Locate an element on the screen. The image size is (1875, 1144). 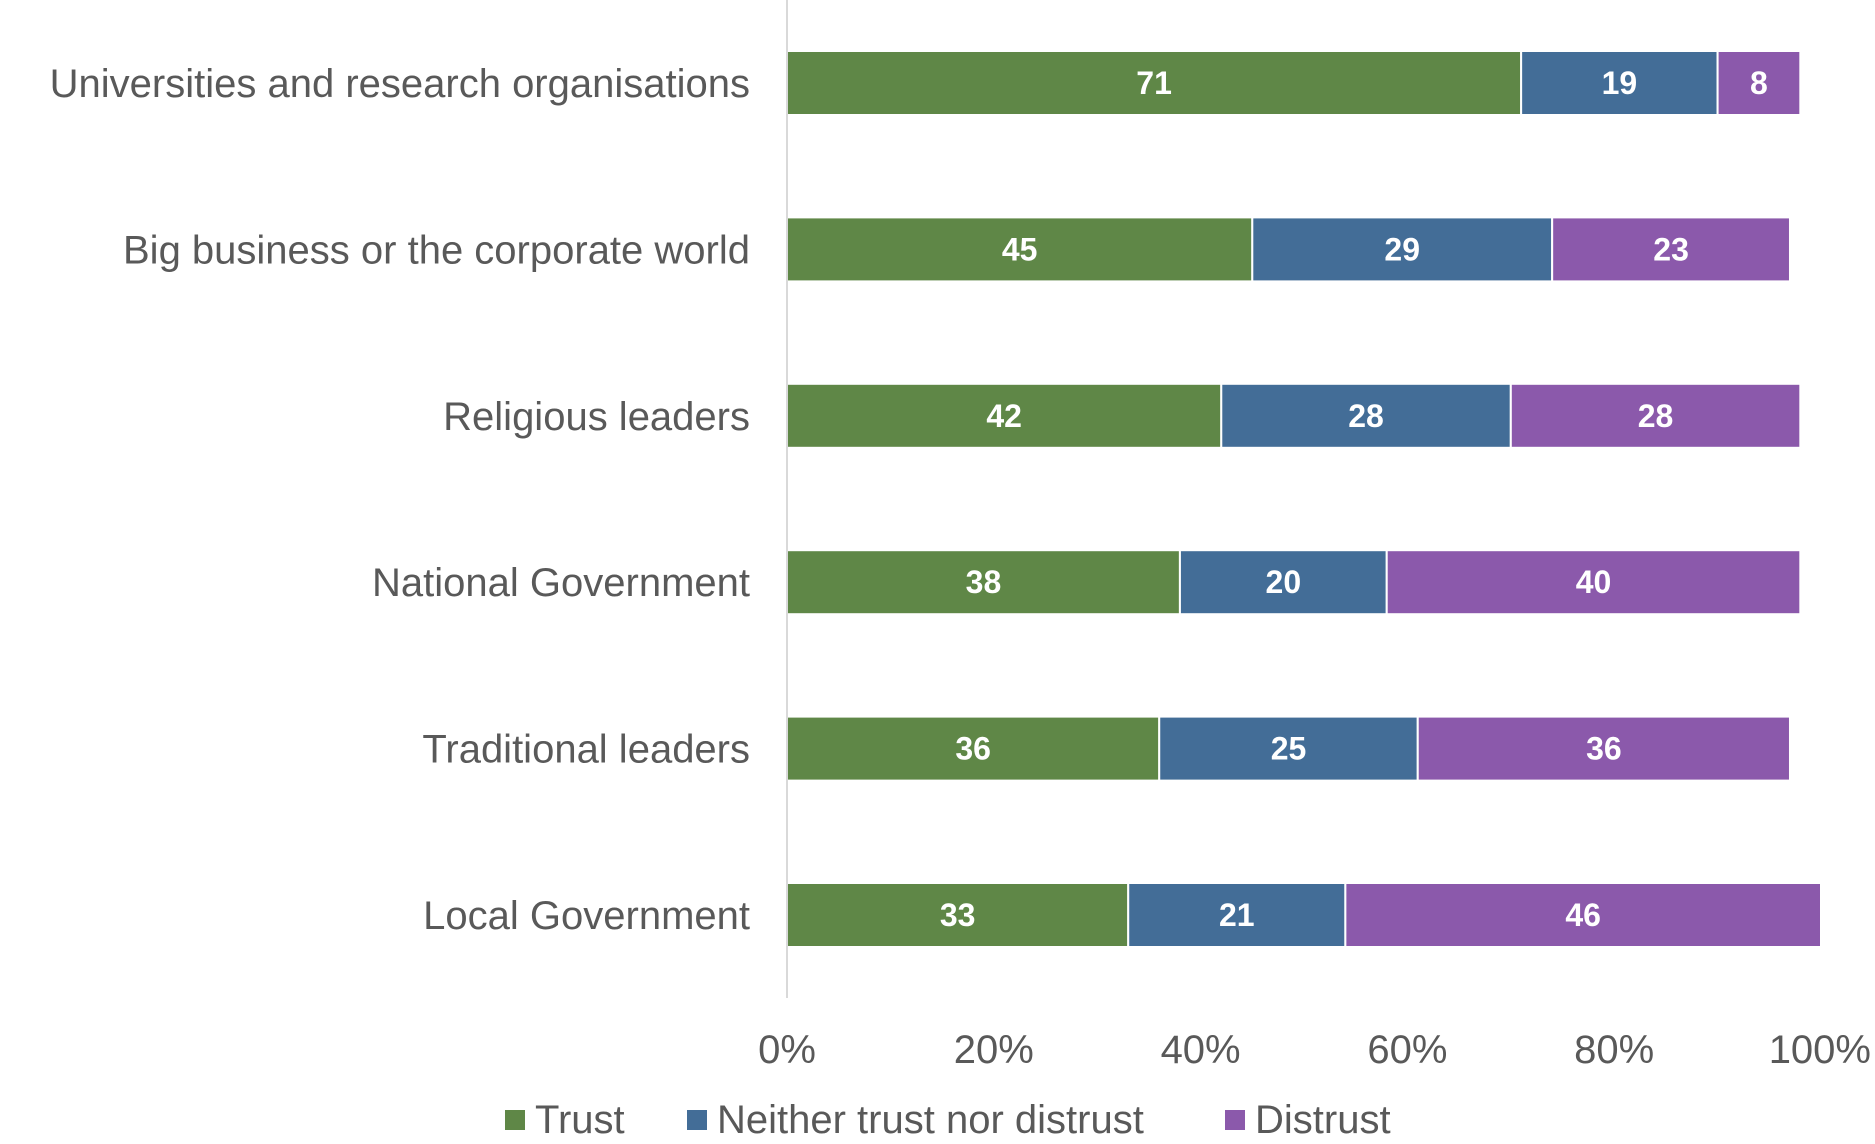
data-label: 40 is located at coordinates (1594, 582).